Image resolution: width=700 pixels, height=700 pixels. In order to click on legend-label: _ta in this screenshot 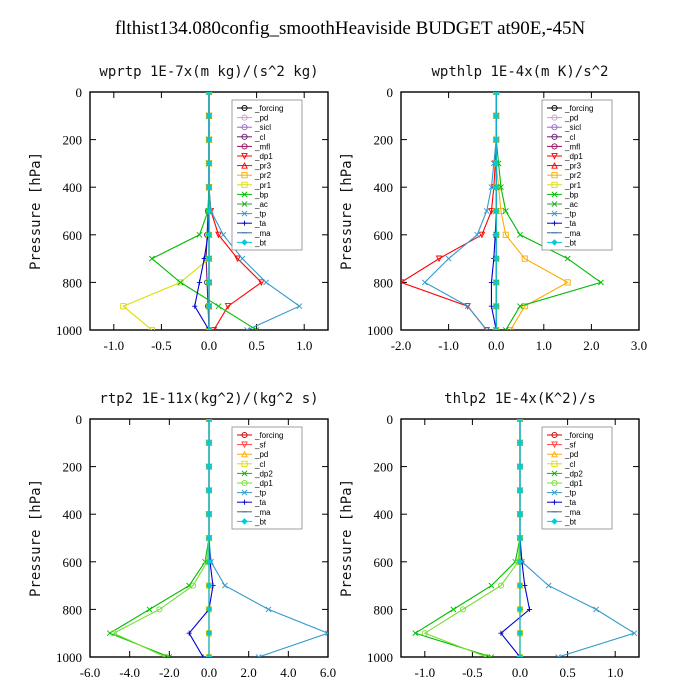, I will do `click(570, 502)`.